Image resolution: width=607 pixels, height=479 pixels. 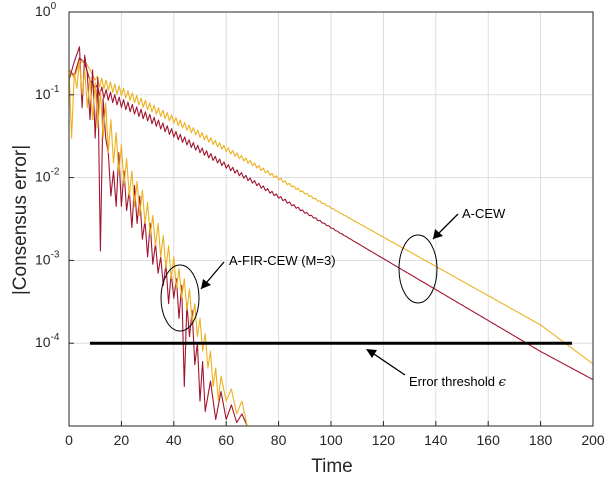 What do you see at coordinates (122, 440) in the screenshot?
I see `x-tick-label: 20` at bounding box center [122, 440].